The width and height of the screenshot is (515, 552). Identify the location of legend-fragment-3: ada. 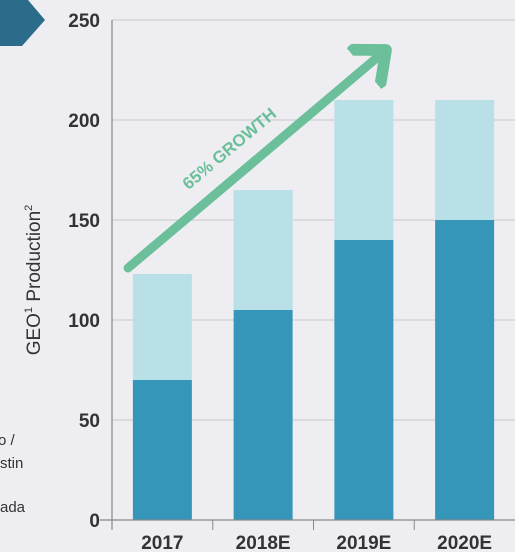
(13, 507).